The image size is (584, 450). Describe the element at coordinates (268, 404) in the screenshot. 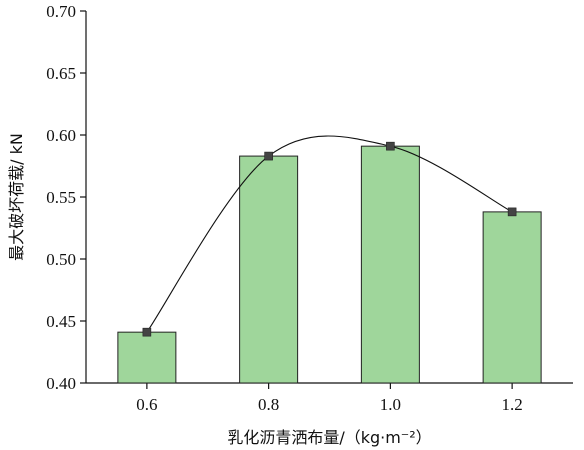

I see `x-tick-label: 0.8` at that location.